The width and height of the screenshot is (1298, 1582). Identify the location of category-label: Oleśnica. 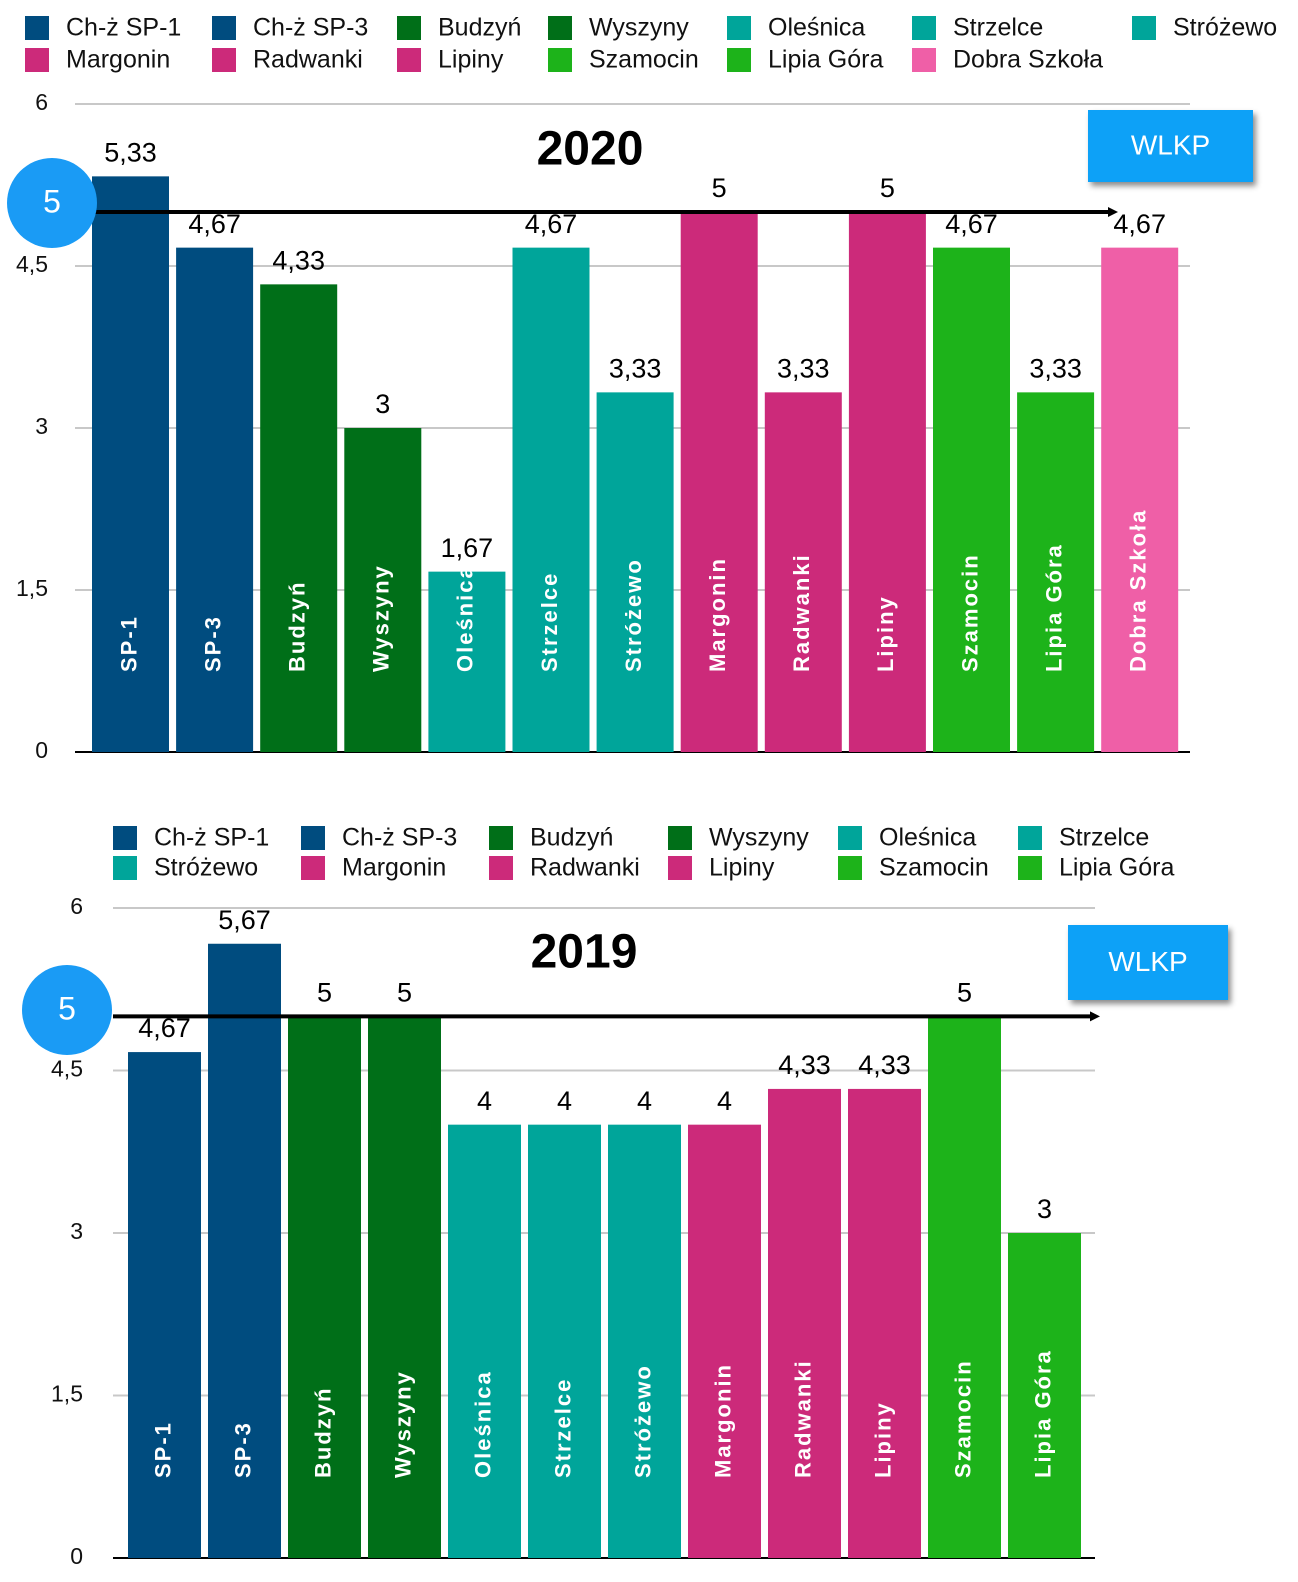
(482, 1424).